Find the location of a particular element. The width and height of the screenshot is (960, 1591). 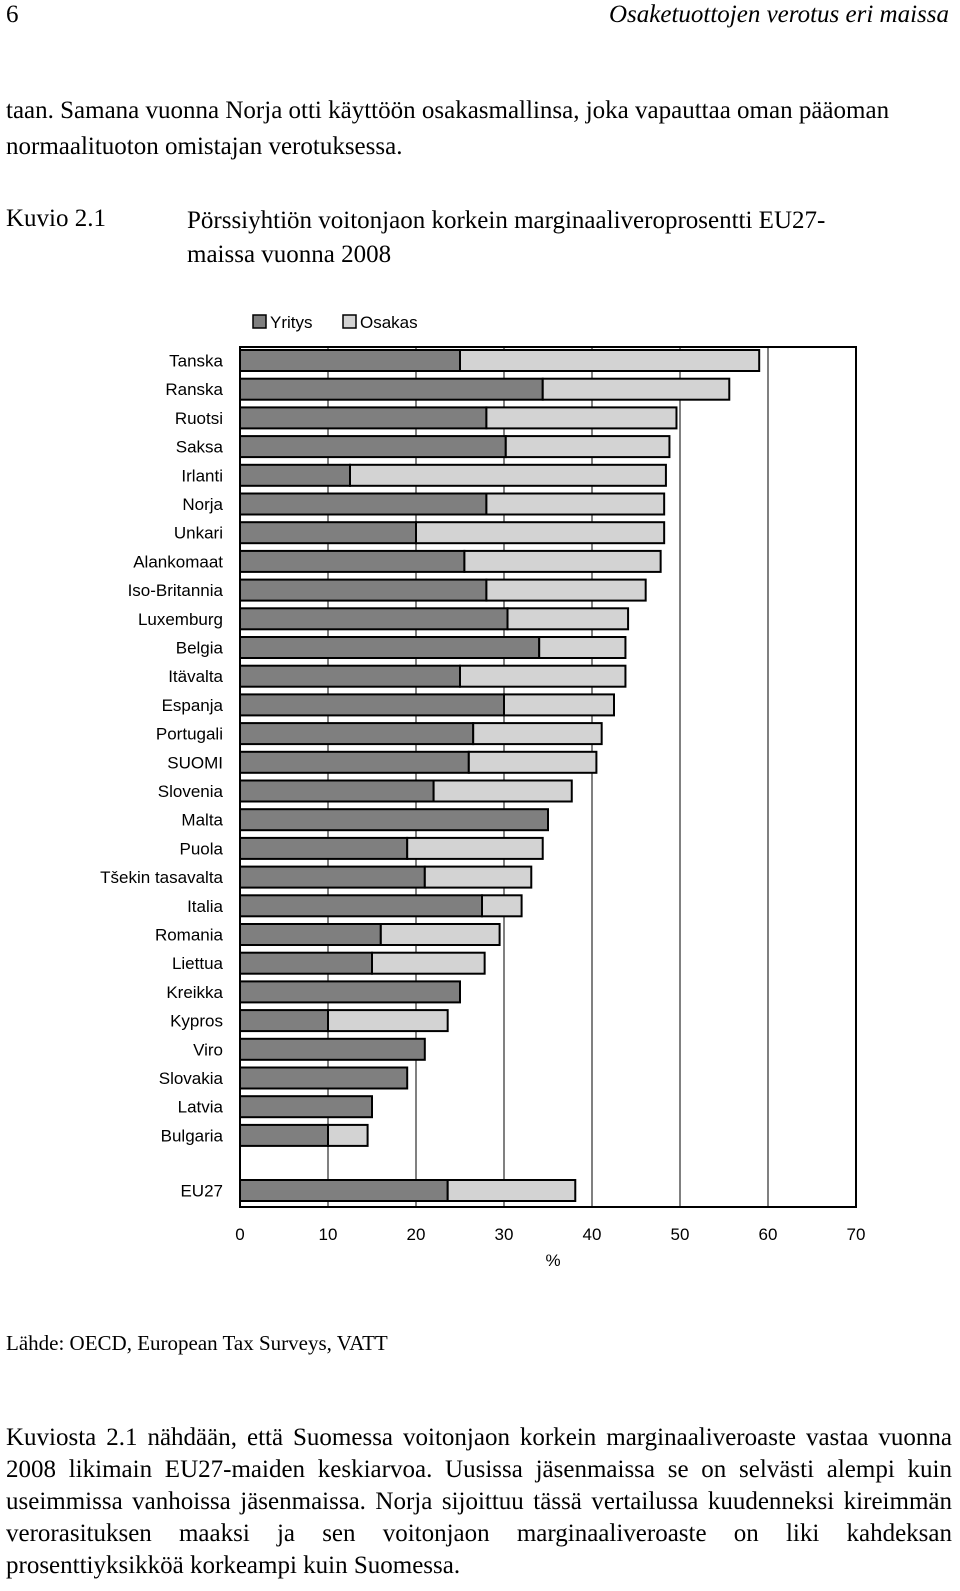

category-label-itavalta: Itävalta is located at coordinates (195, 676).